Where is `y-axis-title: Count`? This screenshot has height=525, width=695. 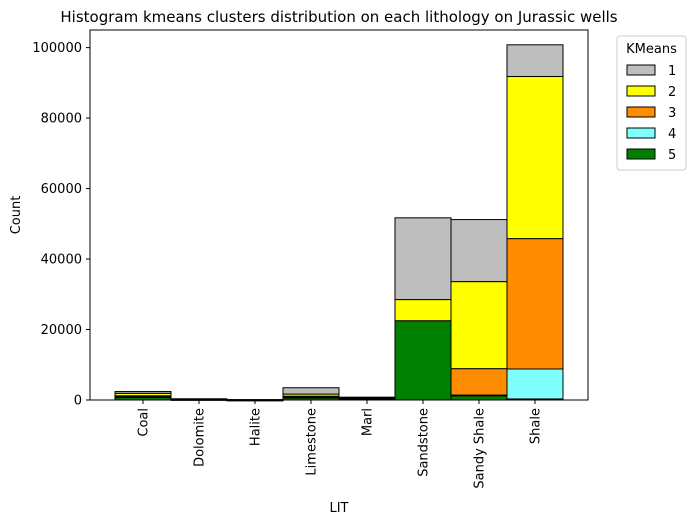 y-axis-title: Count is located at coordinates (16, 215).